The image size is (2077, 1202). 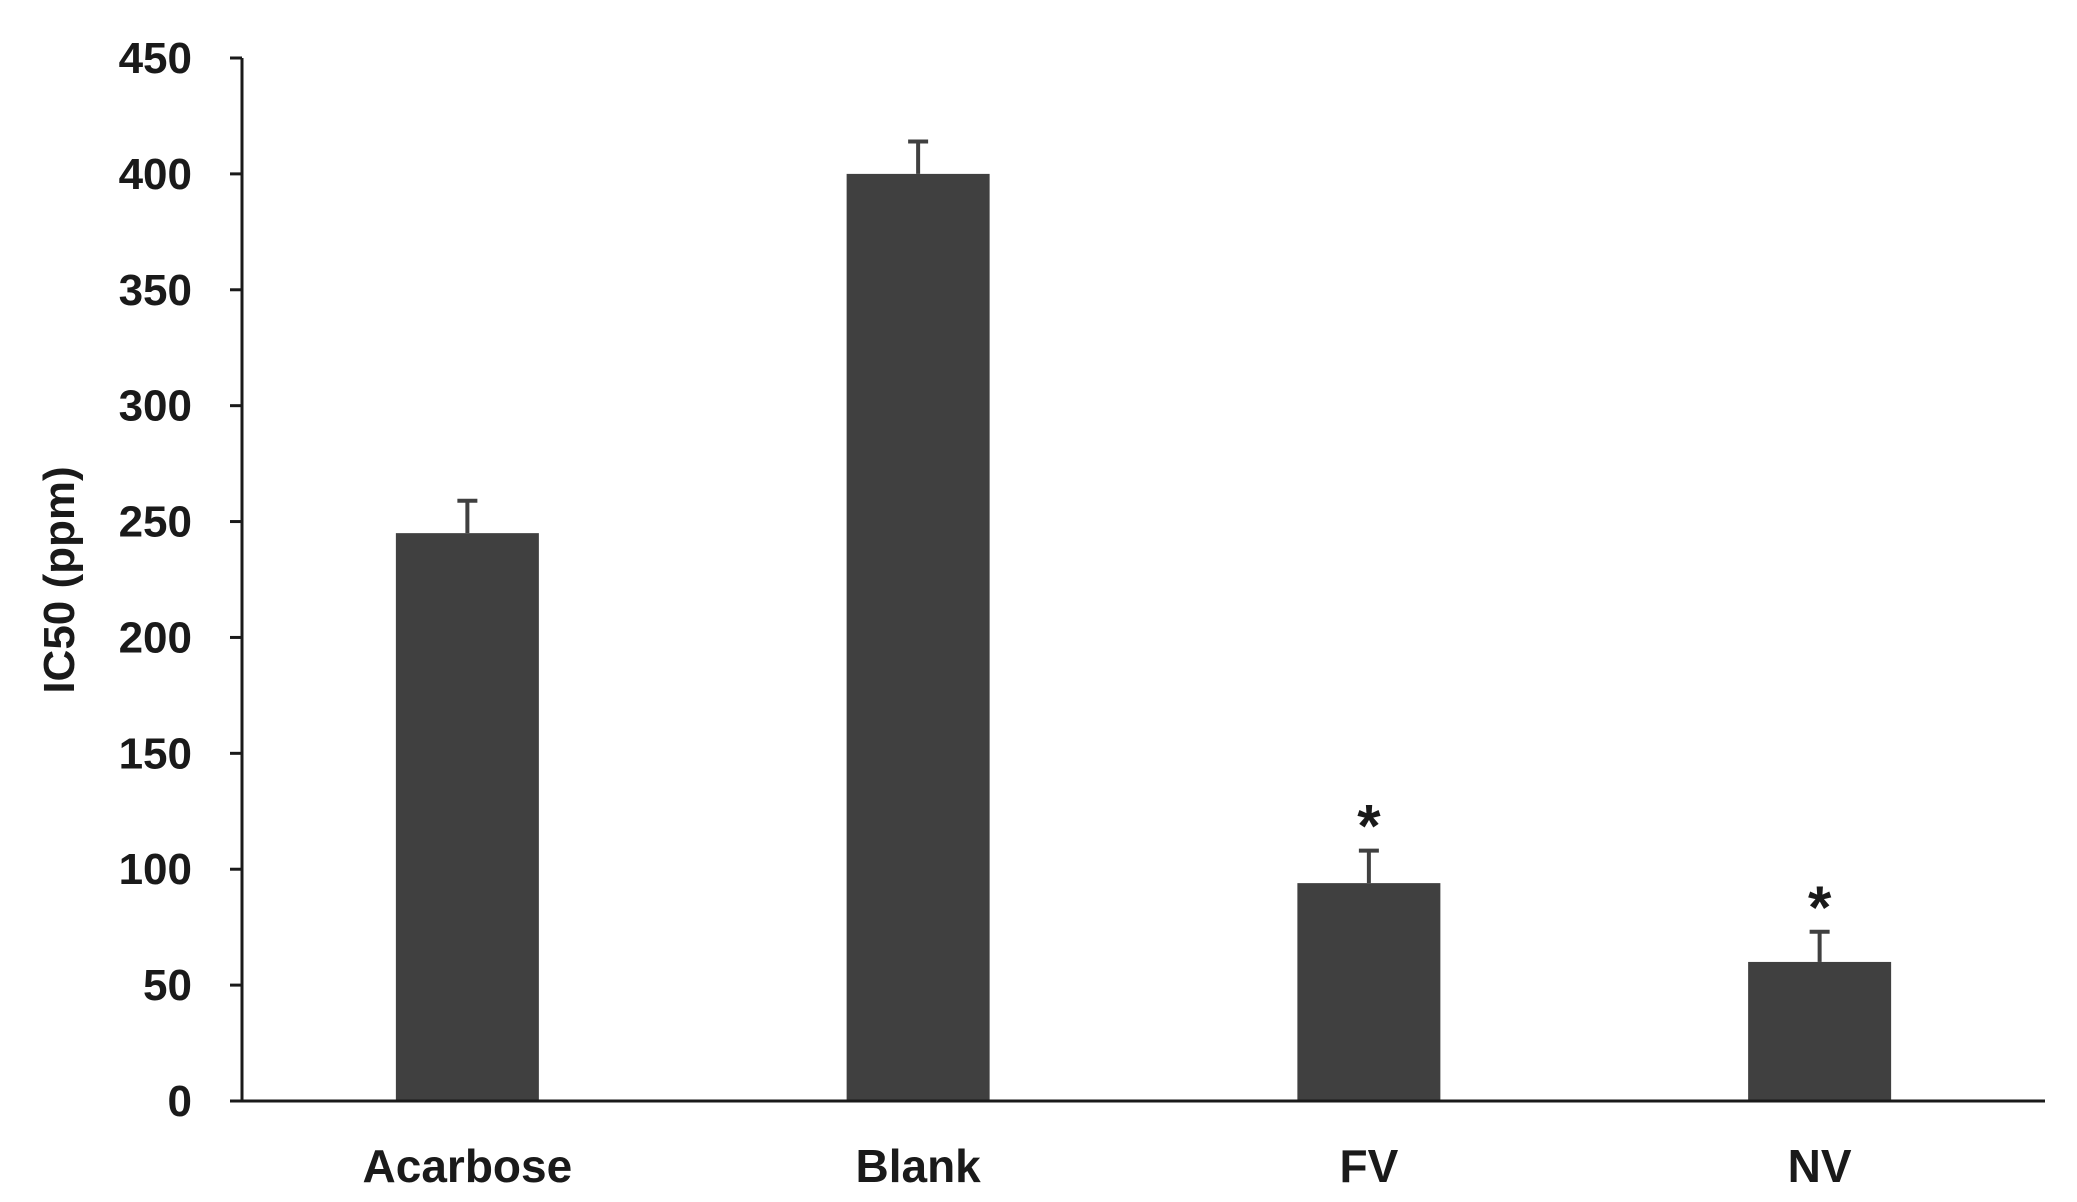 I want to click on y-tick-label: 200, so click(x=155, y=637).